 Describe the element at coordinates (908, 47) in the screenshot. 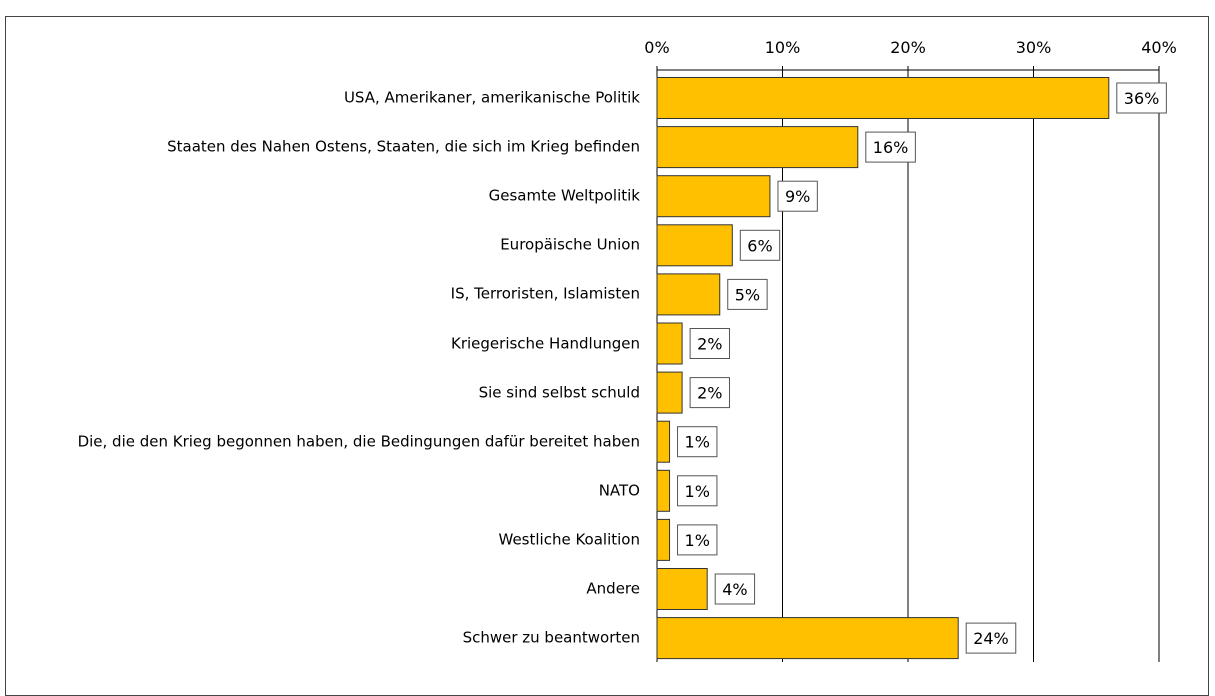

I see `x-tick-label: 20%` at that location.